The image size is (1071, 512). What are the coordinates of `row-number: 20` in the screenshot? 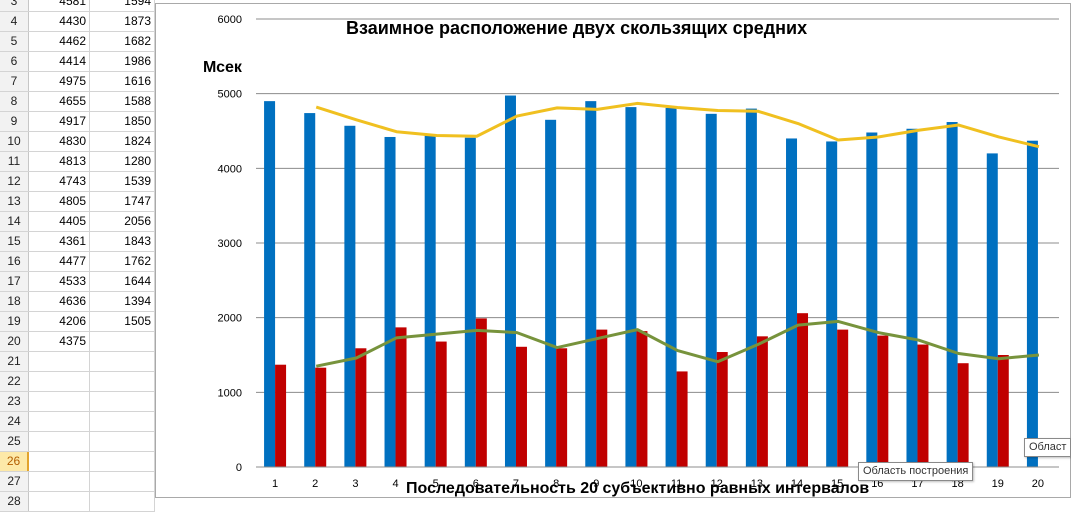 It's located at (14, 341).